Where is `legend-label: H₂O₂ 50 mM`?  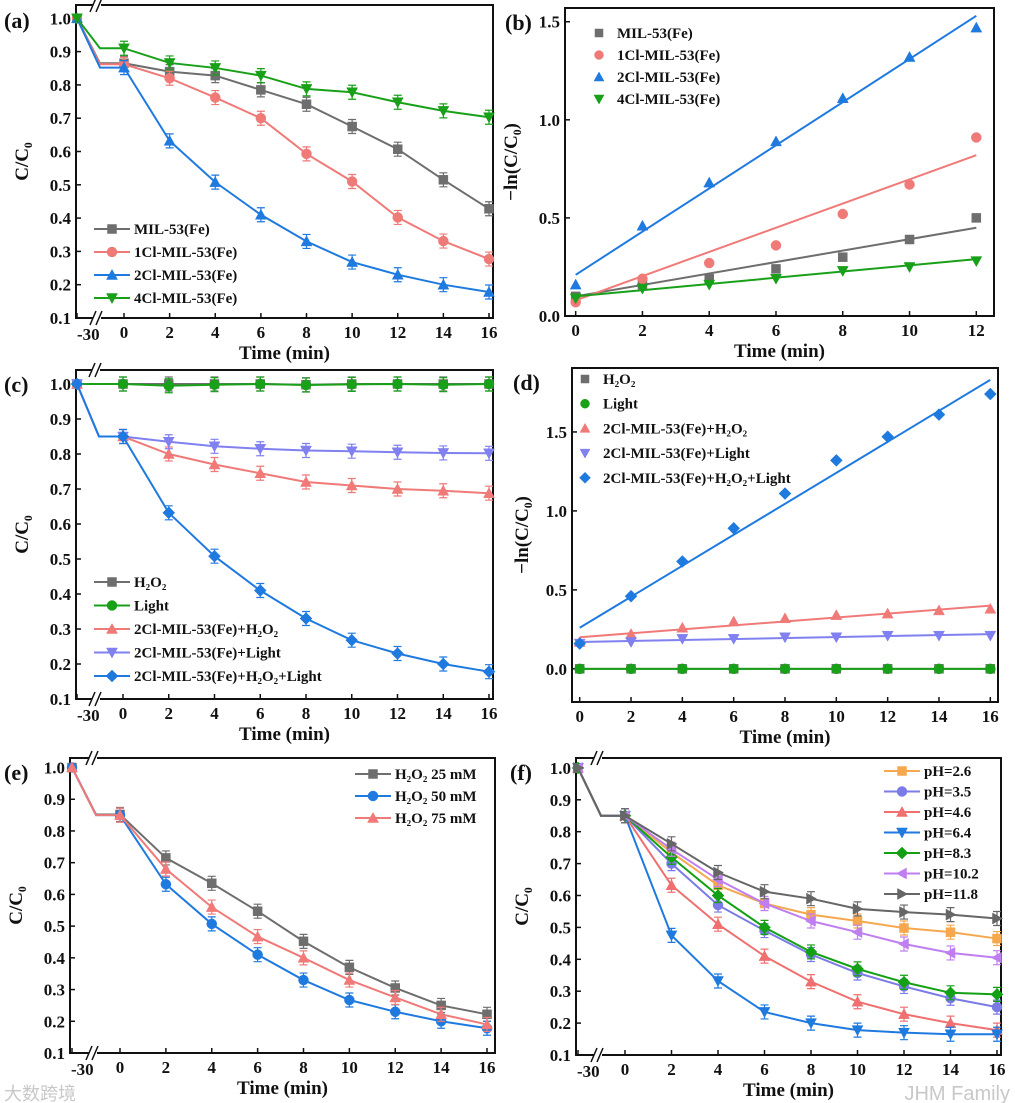
legend-label: H₂O₂ 50 mM is located at coordinates (435, 797).